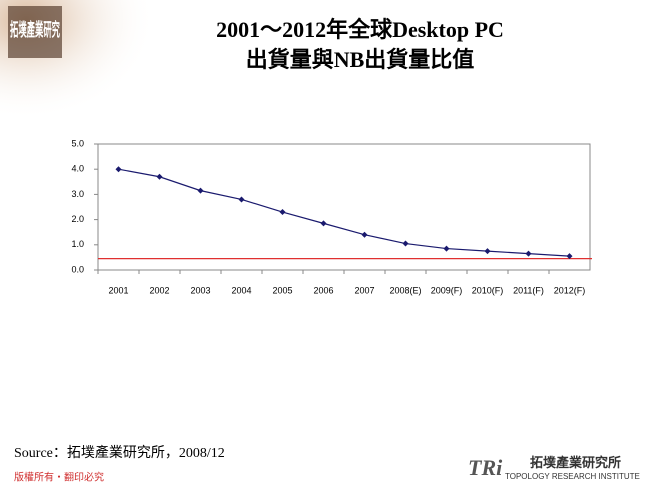  What do you see at coordinates (572, 476) in the screenshot?
I see `footer-org-en: TOPOLOGY RESEARCH INSTITUTE` at bounding box center [572, 476].